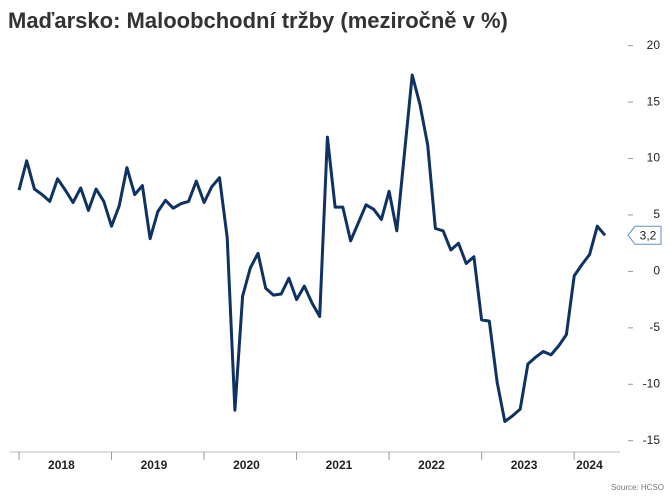 The height and width of the screenshot is (502, 670). I want to click on y-tick-label: 0, so click(656, 271).